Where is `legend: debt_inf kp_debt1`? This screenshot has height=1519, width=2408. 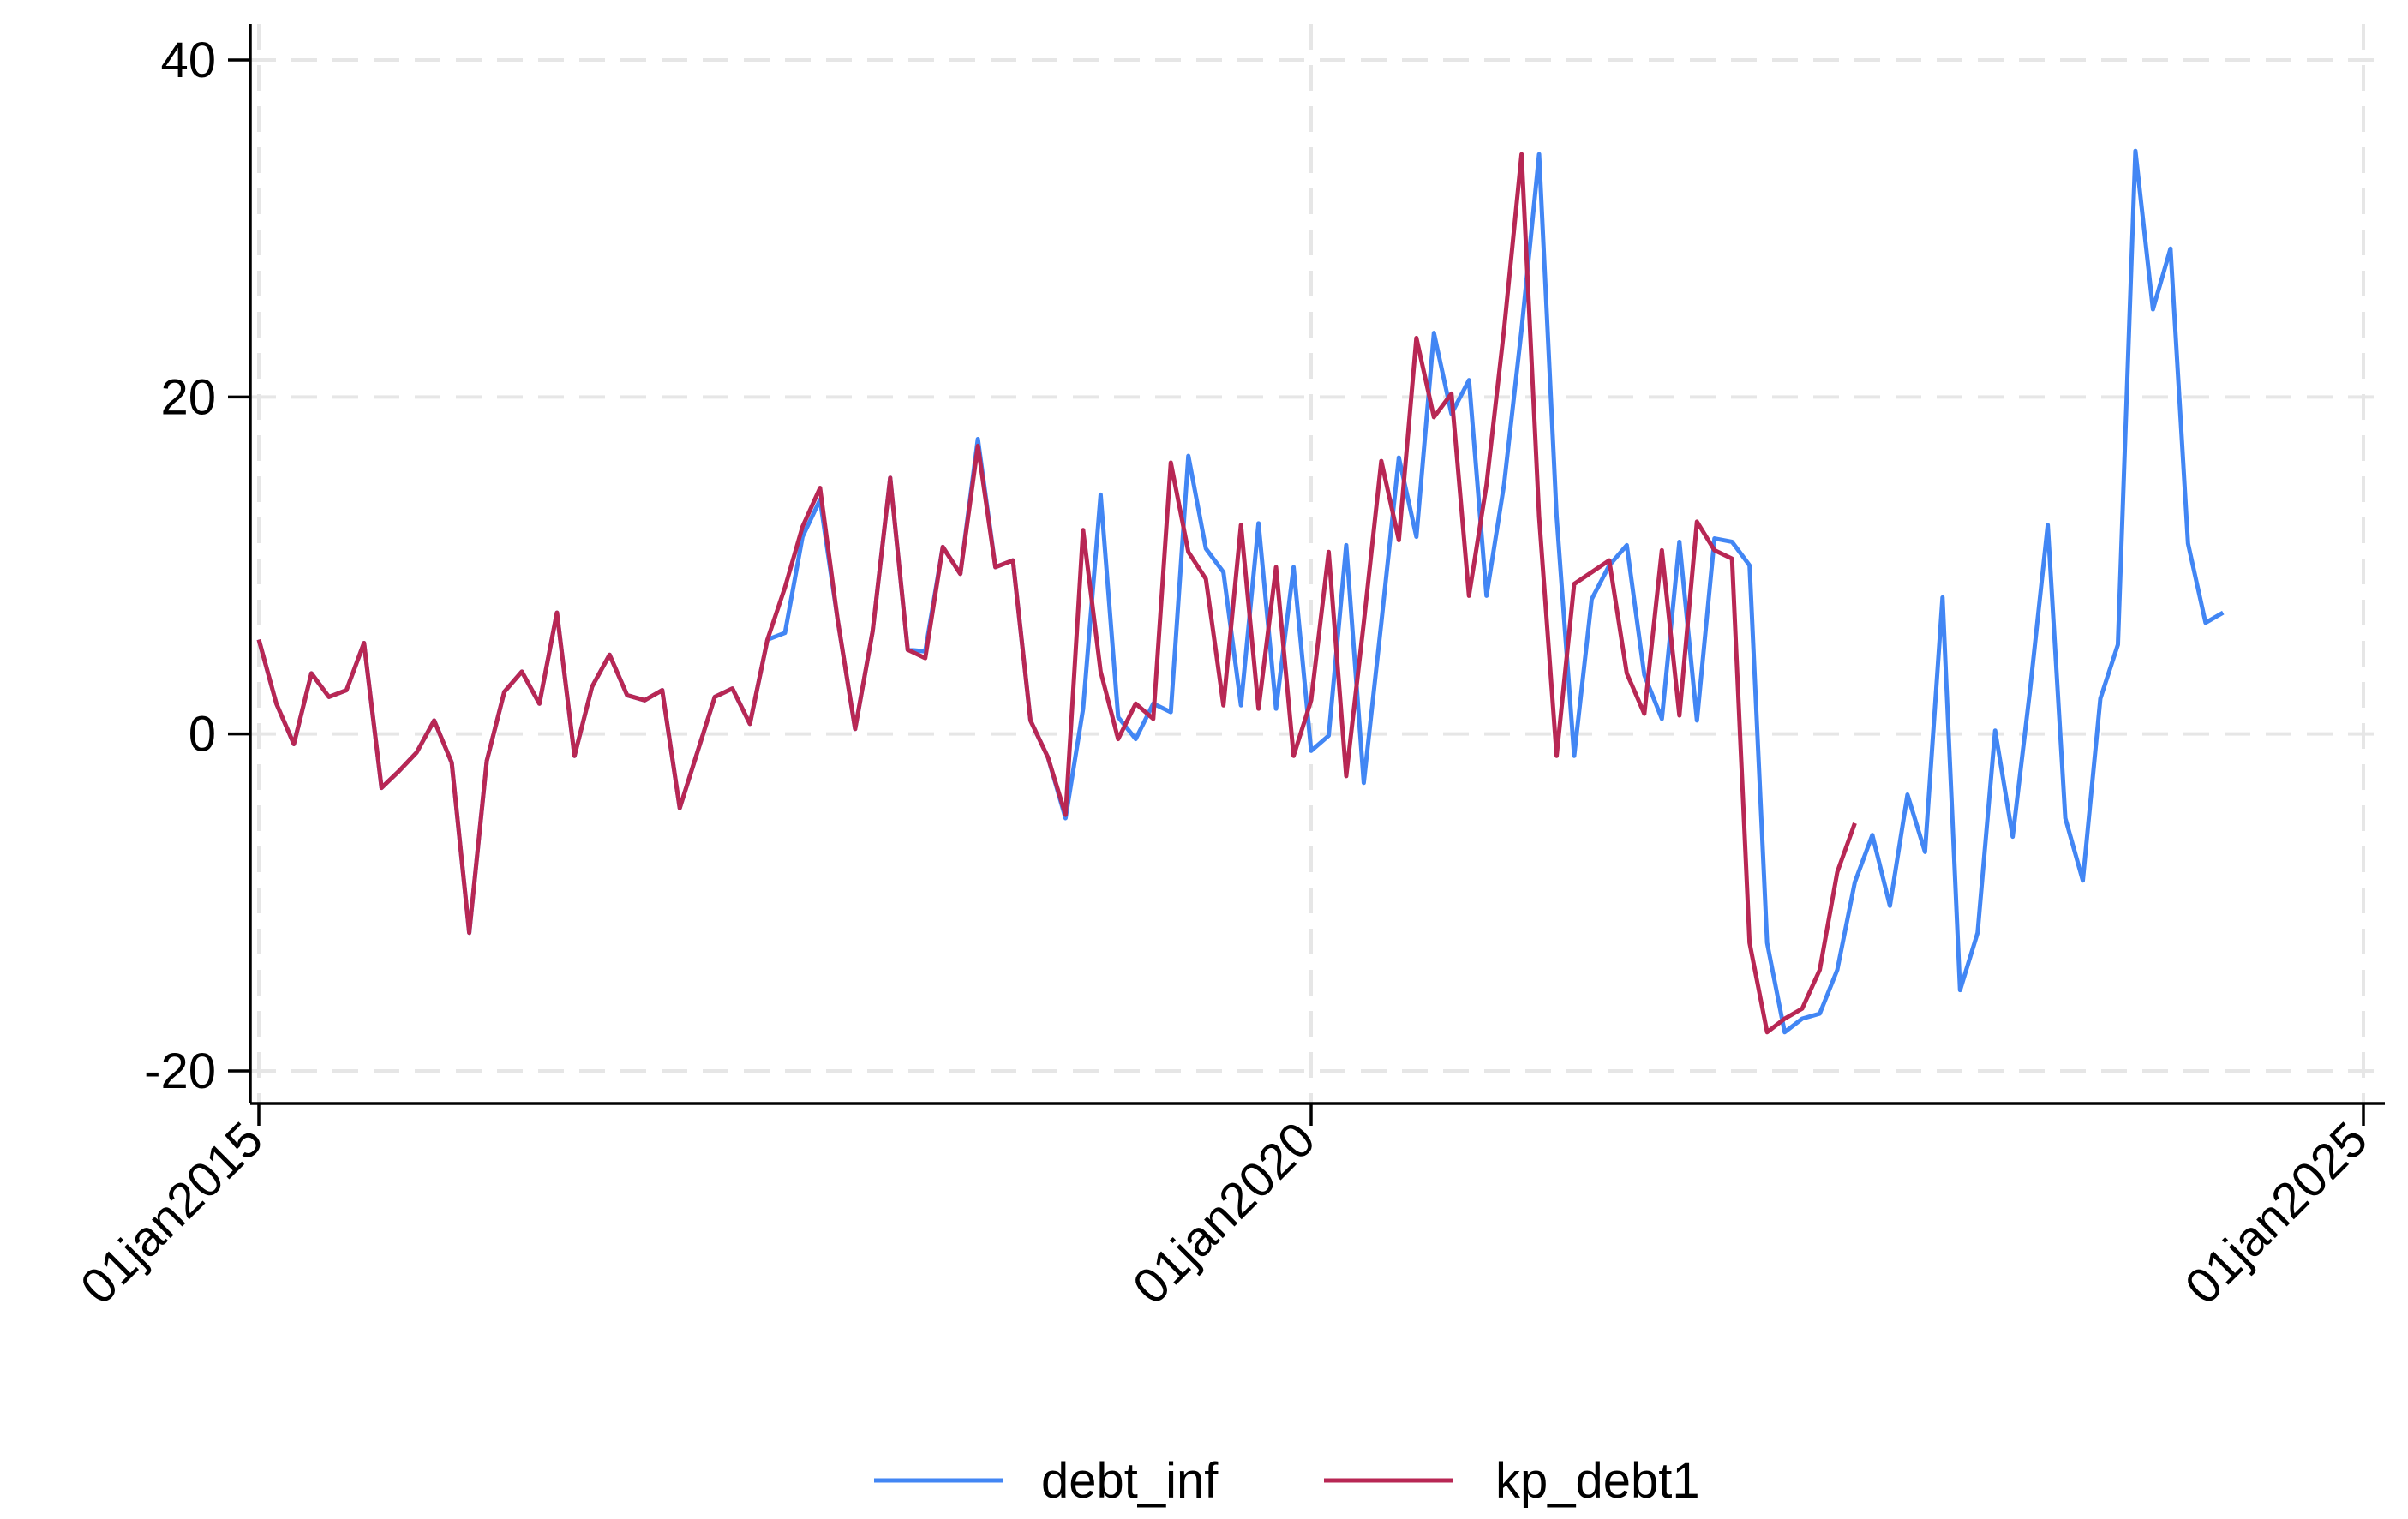 legend: debt_inf kp_debt1 is located at coordinates (1287, 1481).